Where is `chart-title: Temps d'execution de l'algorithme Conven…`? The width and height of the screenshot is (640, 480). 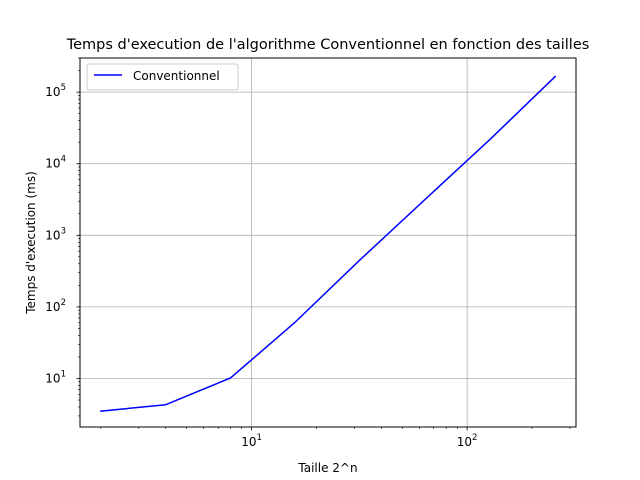 chart-title: Temps d'execution de l'algorithme Conven… is located at coordinates (328, 45).